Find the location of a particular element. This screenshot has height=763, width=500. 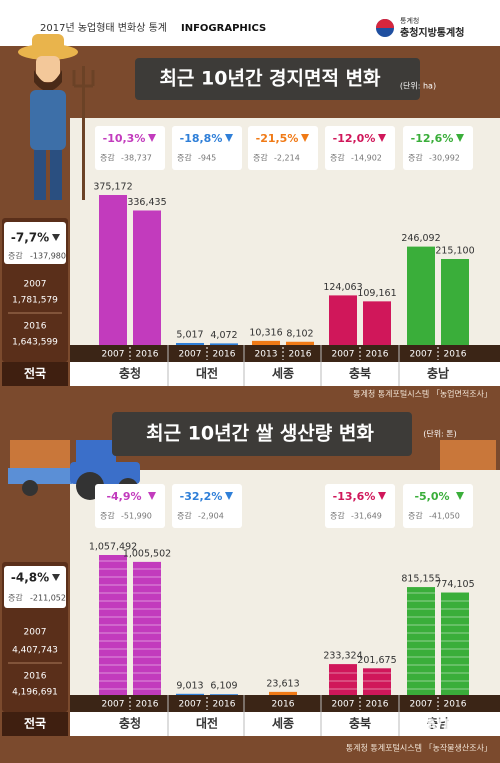

value-label: 246,092 is located at coordinates (420, 238).